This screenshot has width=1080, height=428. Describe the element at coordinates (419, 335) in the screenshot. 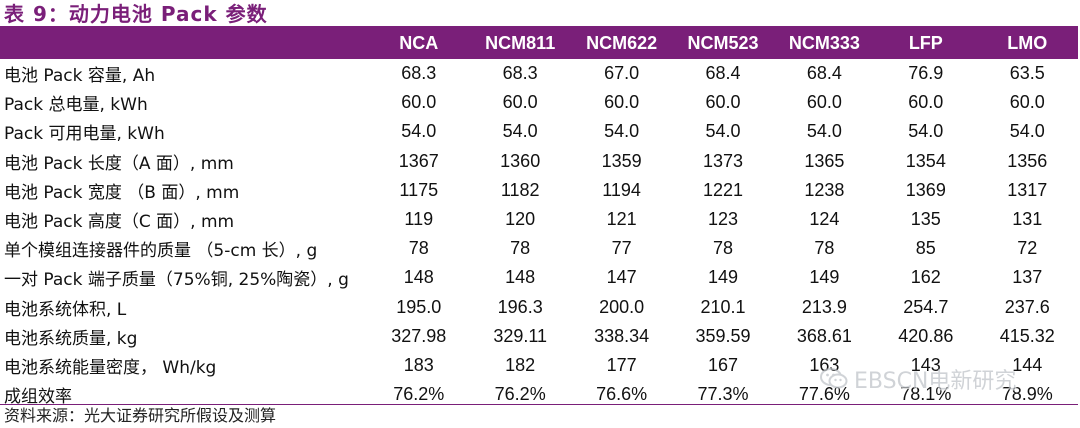

I see `table-cell: 327.98` at that location.